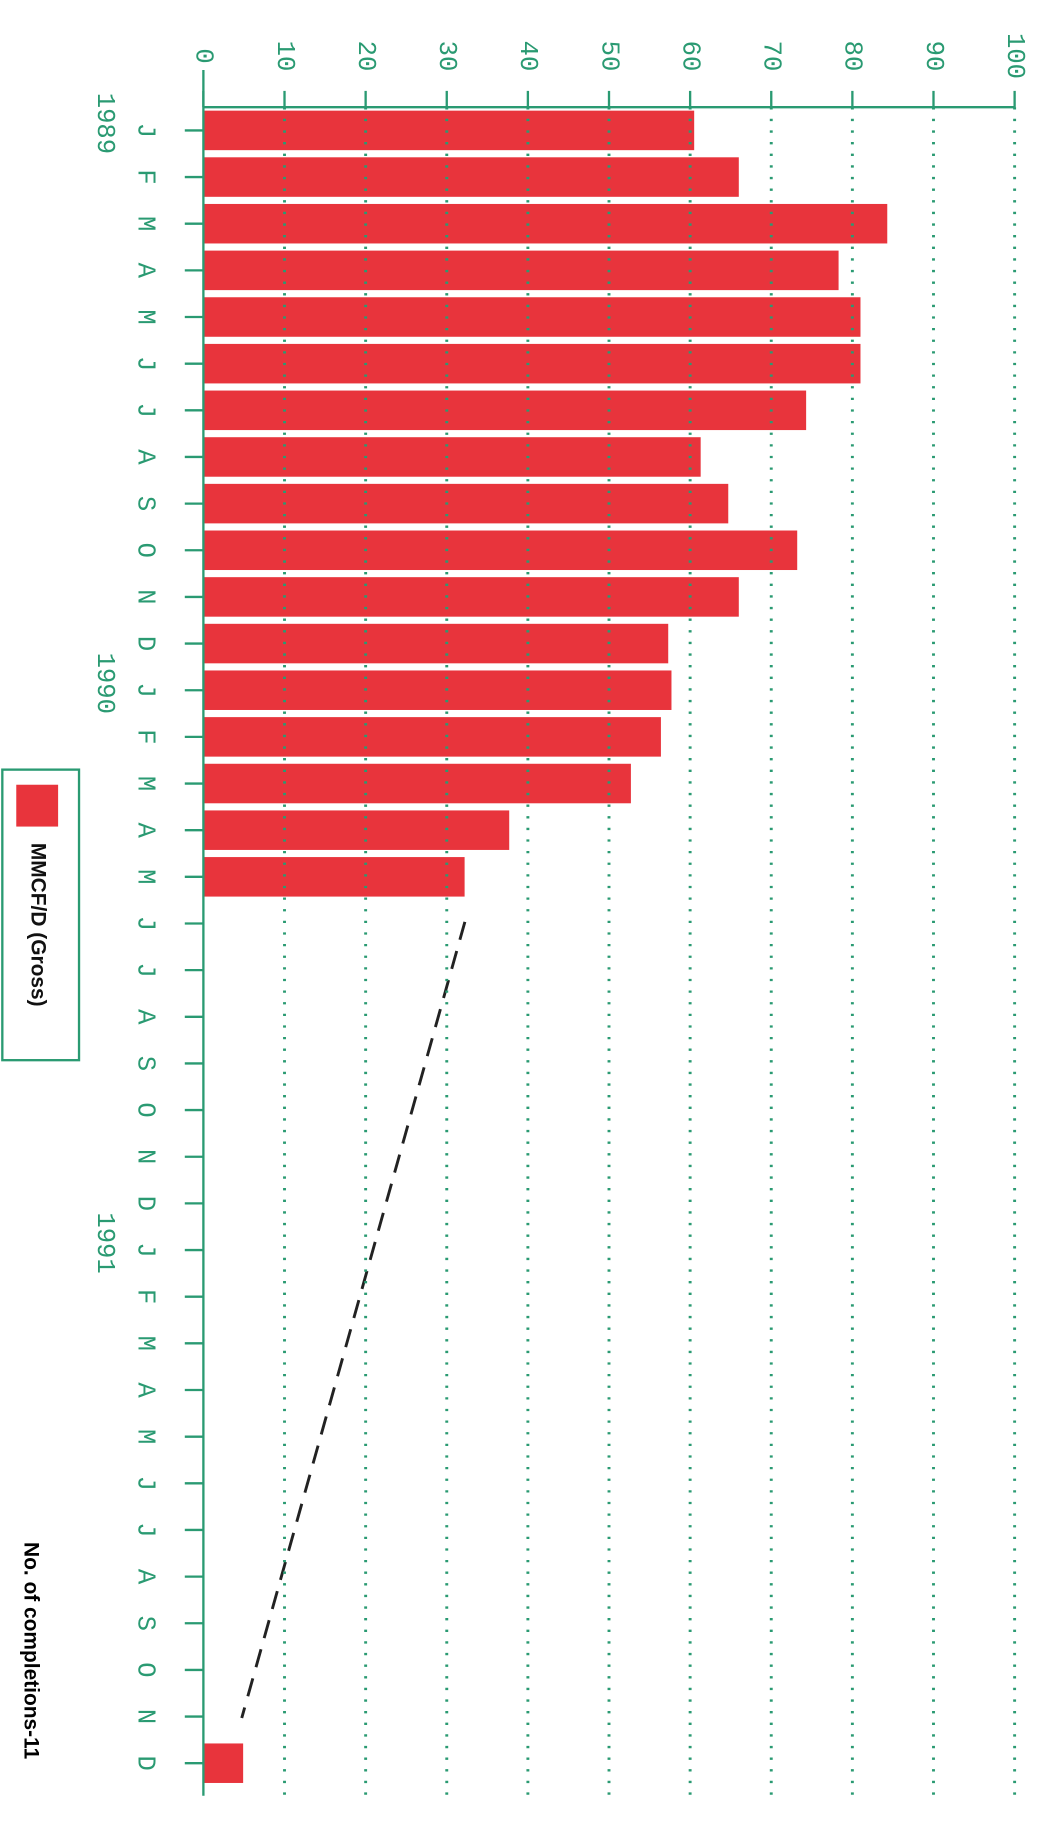 The height and width of the screenshot is (1824, 1046). Describe the element at coordinates (31, 1651) in the screenshot. I see `annotation: No. of completions-11` at that location.